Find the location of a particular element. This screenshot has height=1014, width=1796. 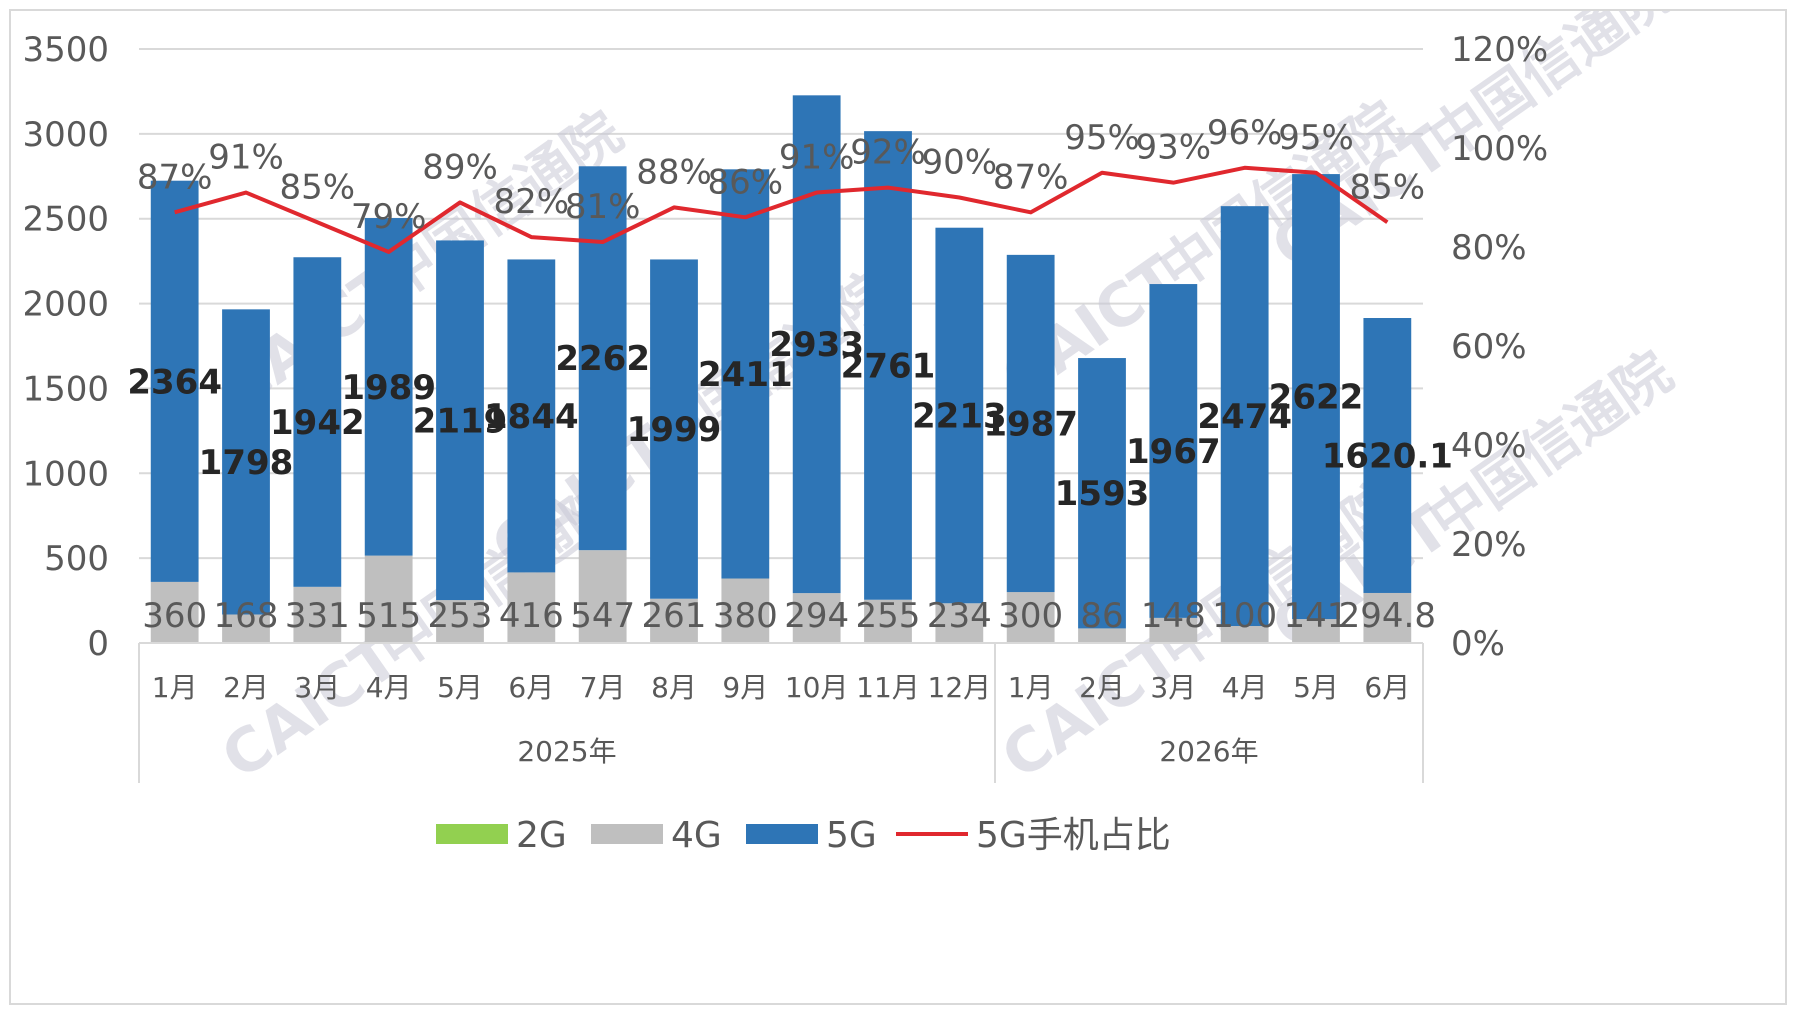

label-4g-2: 331 is located at coordinates (317, 616).